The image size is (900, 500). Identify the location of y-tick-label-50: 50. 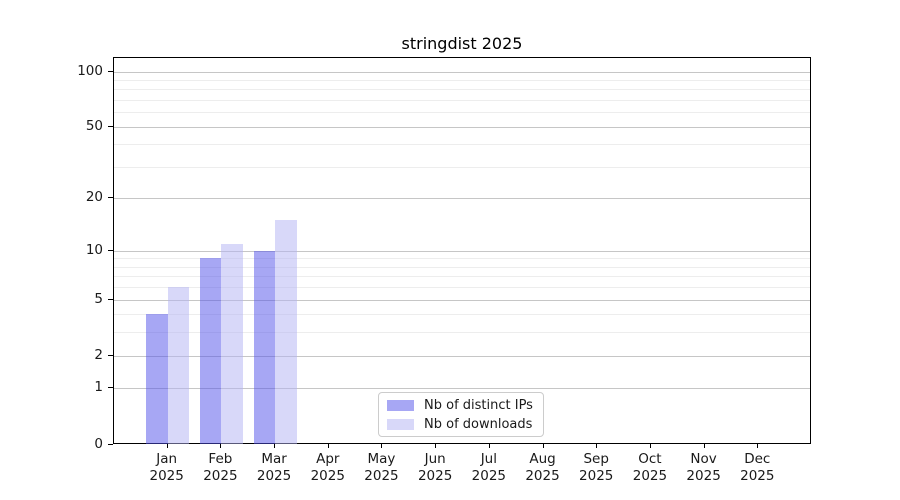
(94, 125).